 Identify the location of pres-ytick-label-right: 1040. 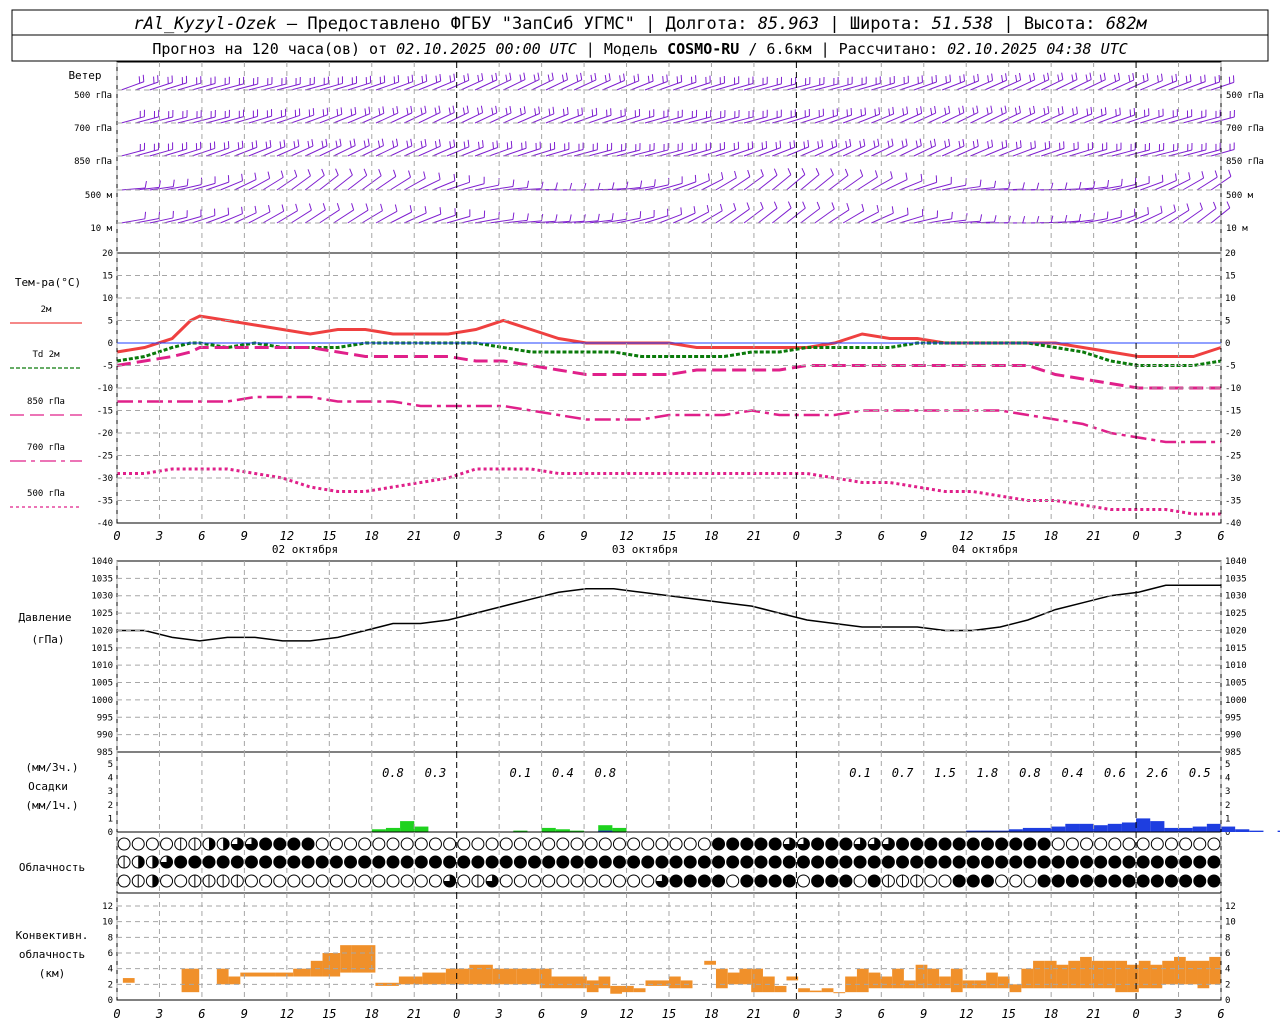
(1236, 562).